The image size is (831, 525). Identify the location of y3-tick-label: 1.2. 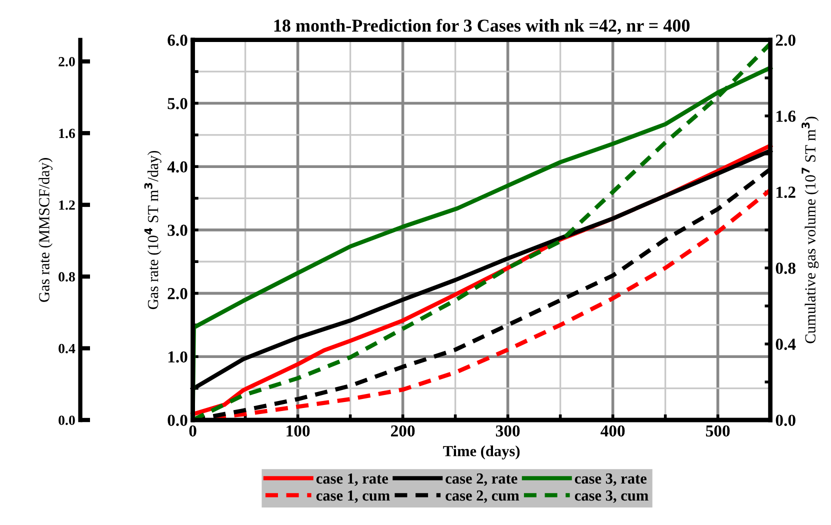
(67, 205).